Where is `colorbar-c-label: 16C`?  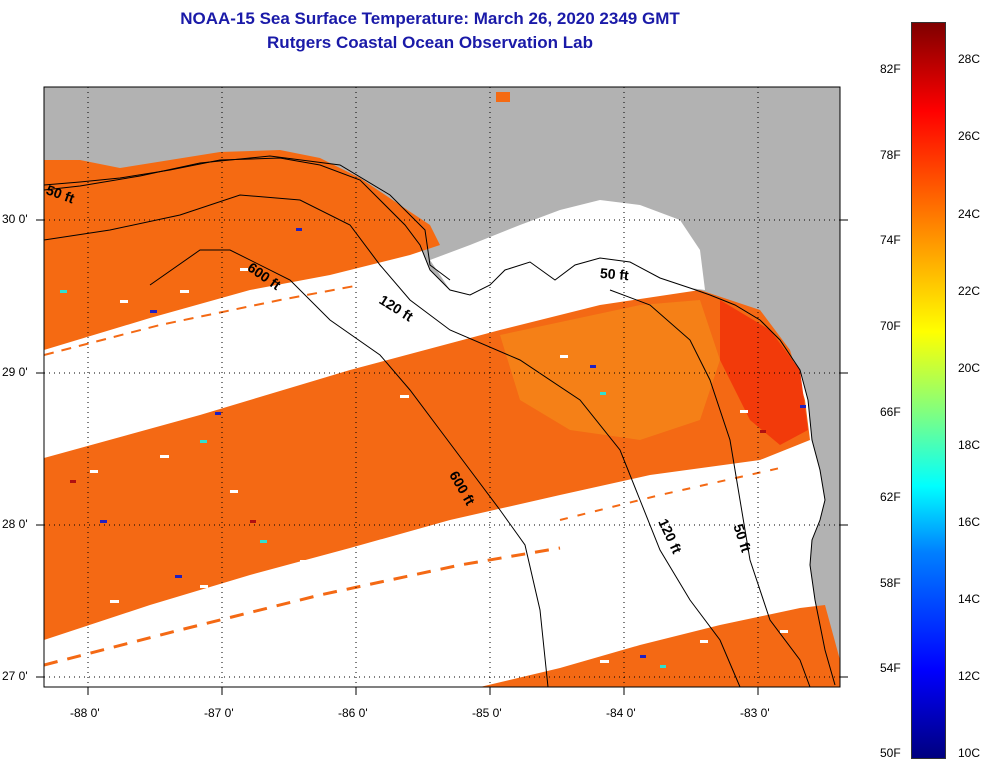 colorbar-c-label: 16C is located at coordinates (969, 522).